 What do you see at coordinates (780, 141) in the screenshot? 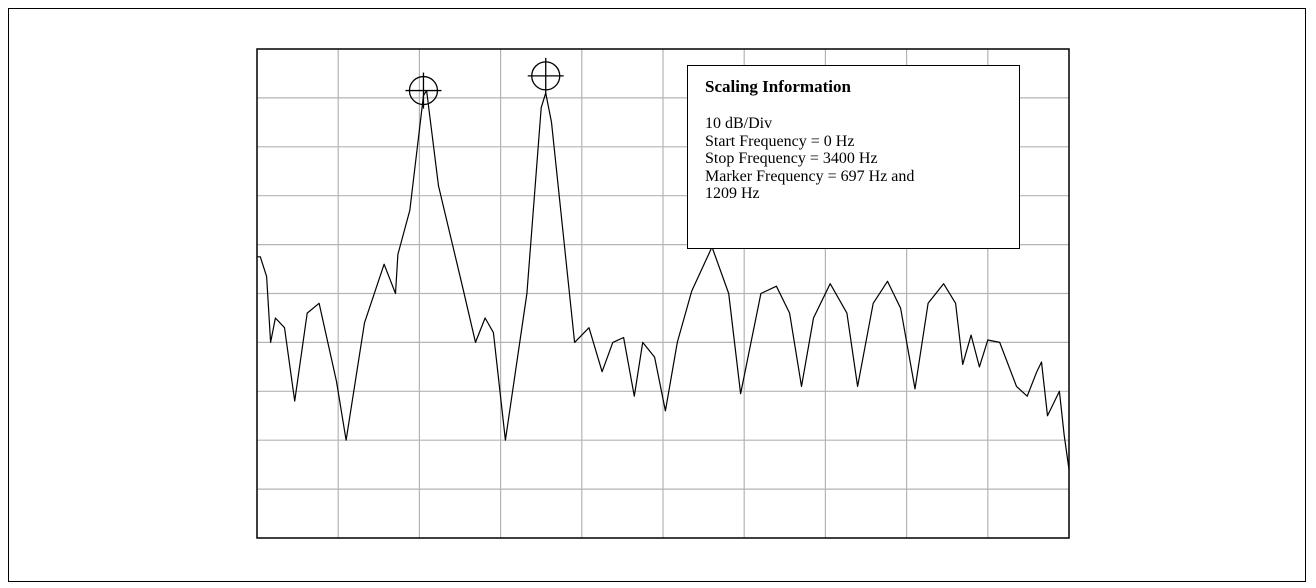
I see `scaling-line-start-frequency: Start Frequency = 0 Hz` at bounding box center [780, 141].